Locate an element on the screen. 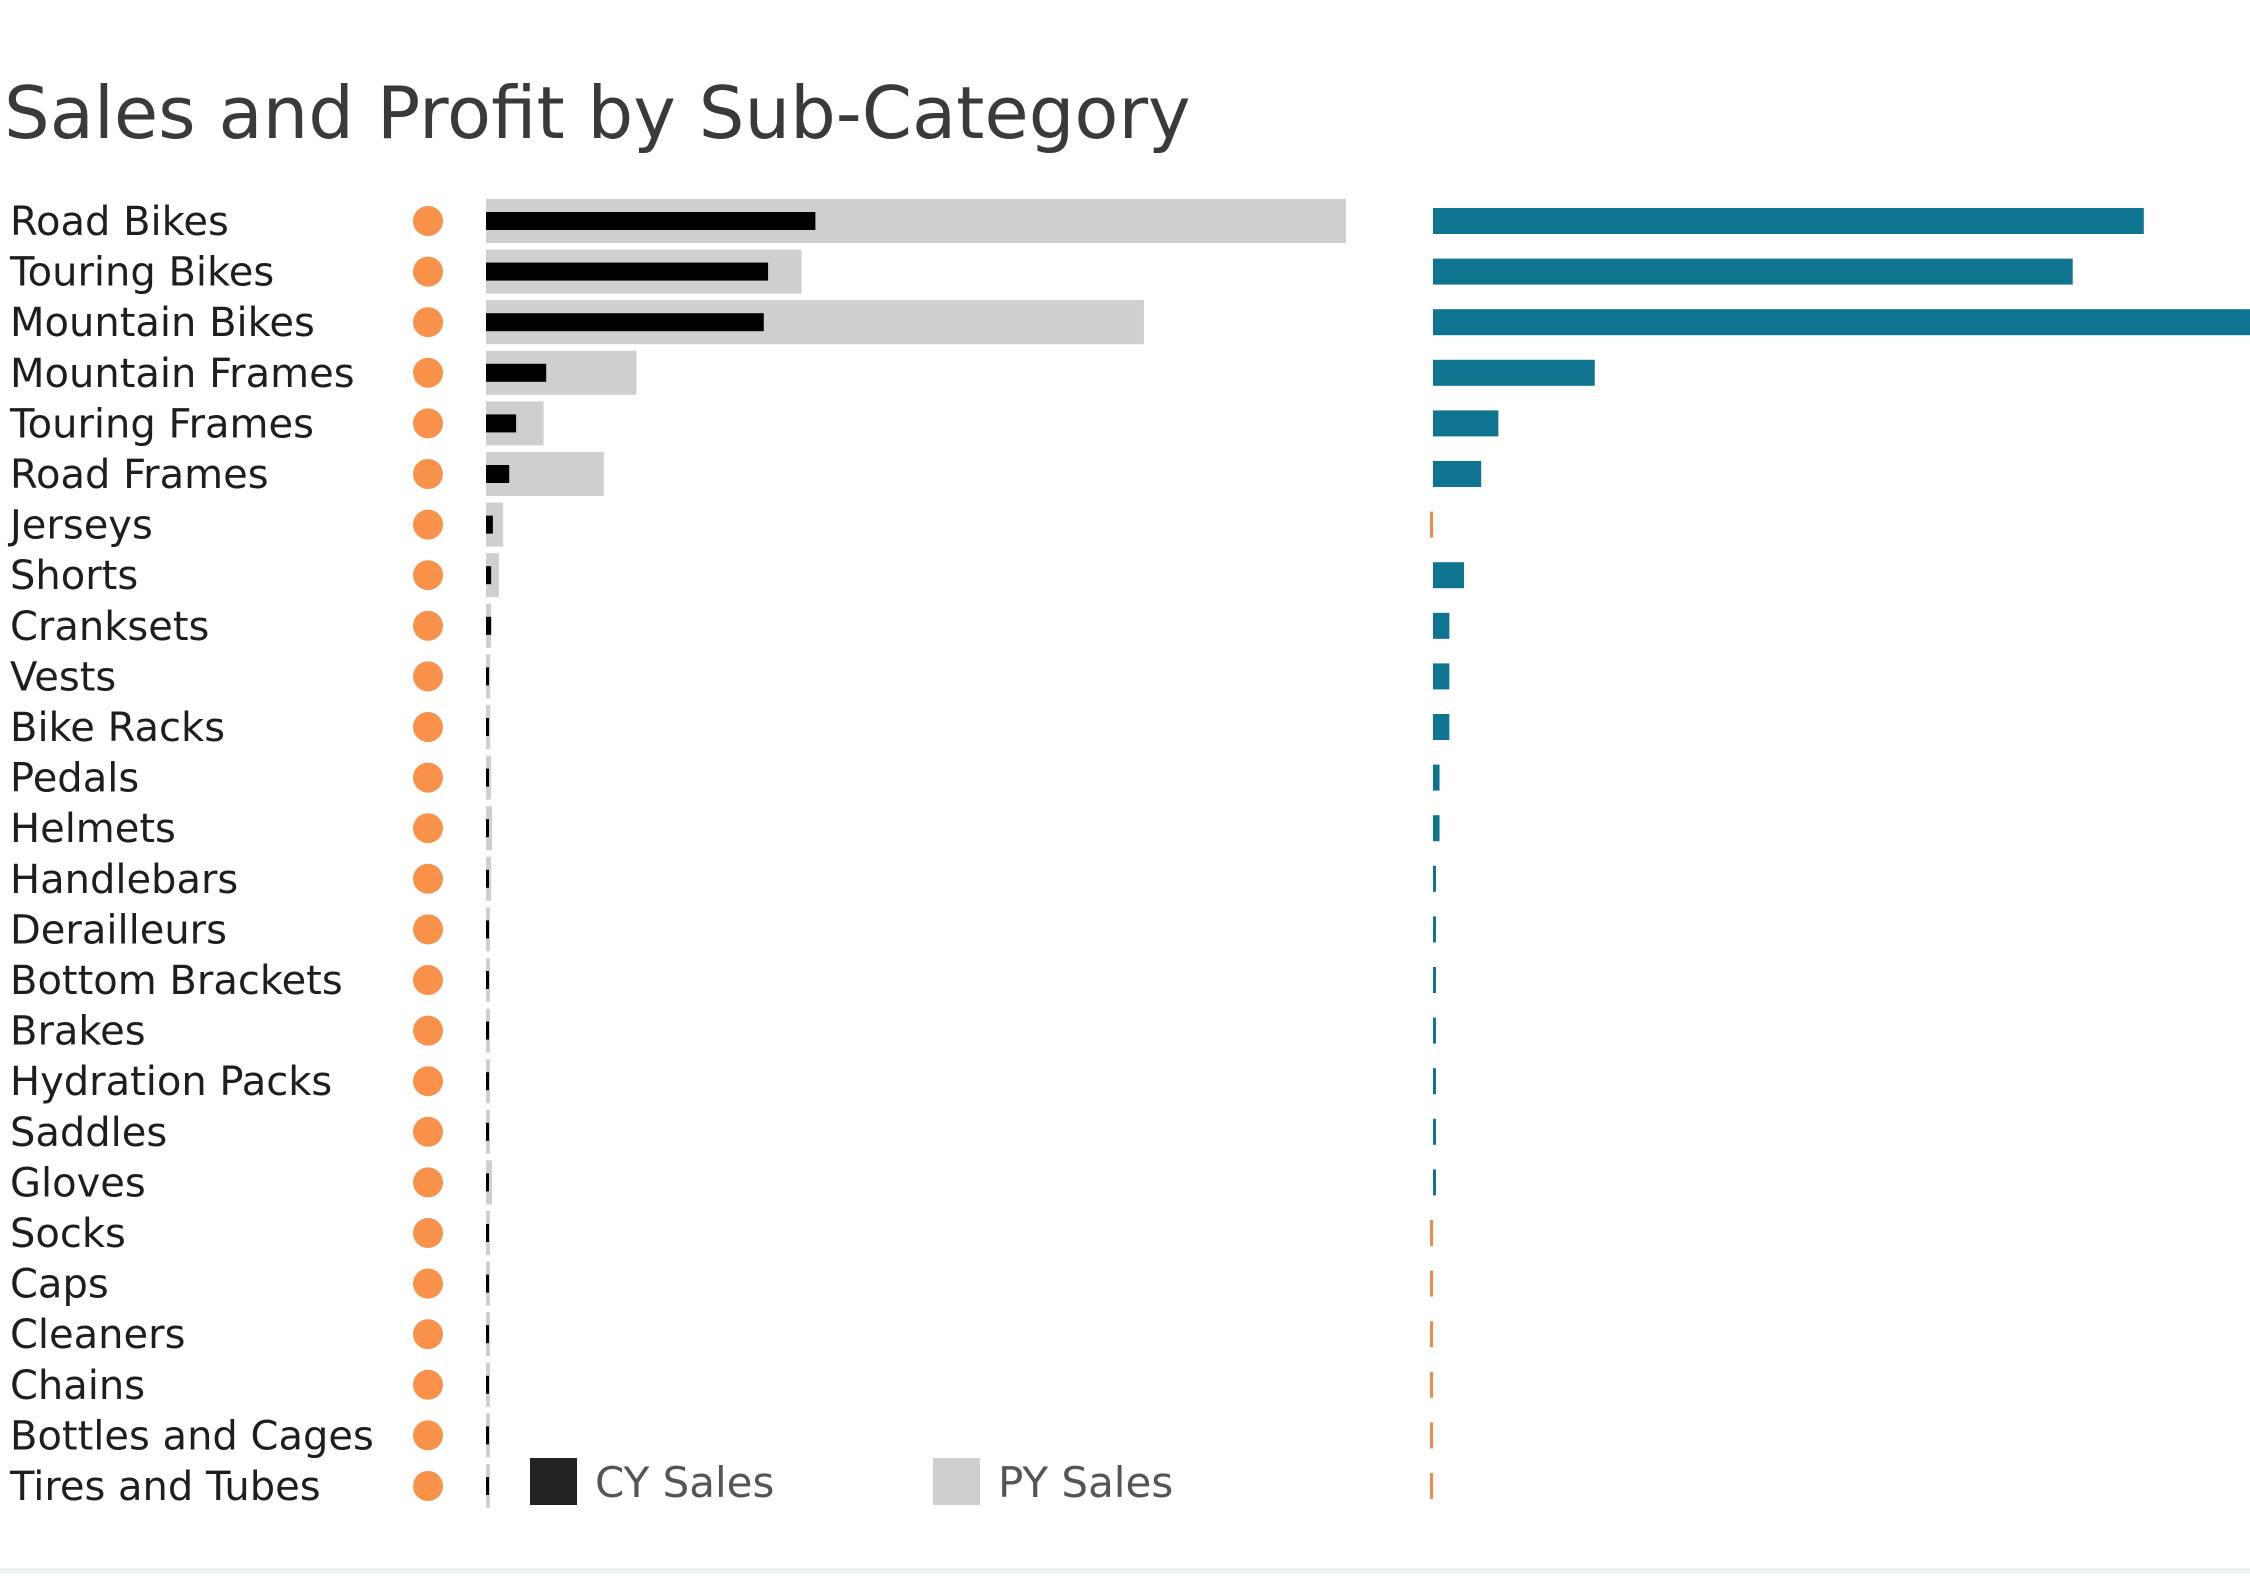  cy-sales-bar-helmets is located at coordinates (487, 828).